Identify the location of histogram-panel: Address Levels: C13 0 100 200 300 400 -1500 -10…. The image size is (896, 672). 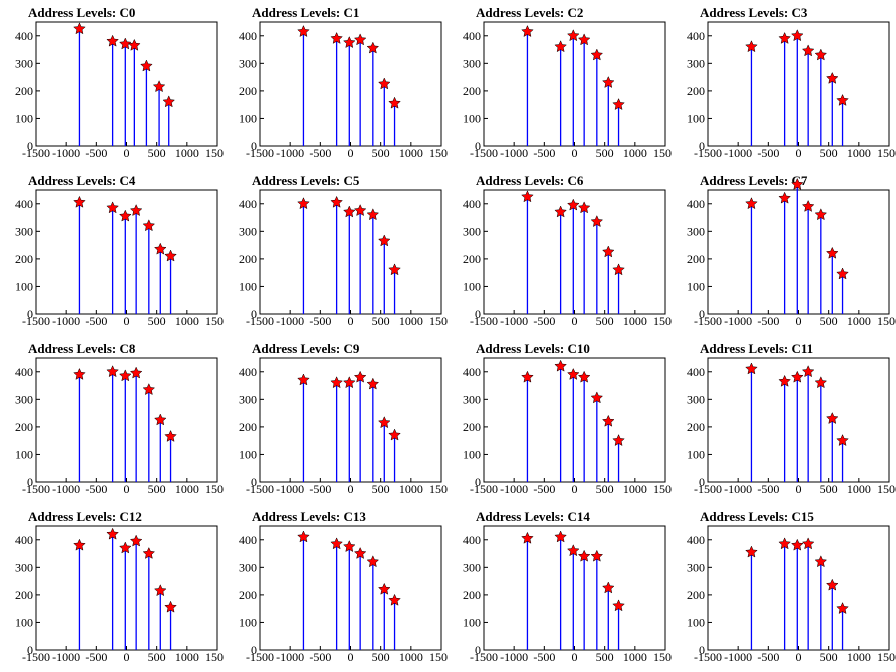
(336, 588).